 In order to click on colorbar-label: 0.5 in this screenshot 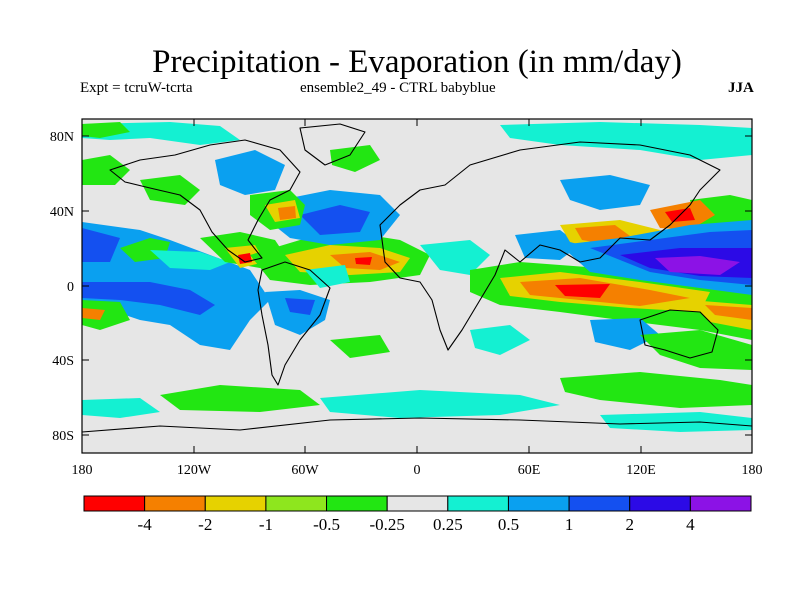, I will do `click(508, 524)`.